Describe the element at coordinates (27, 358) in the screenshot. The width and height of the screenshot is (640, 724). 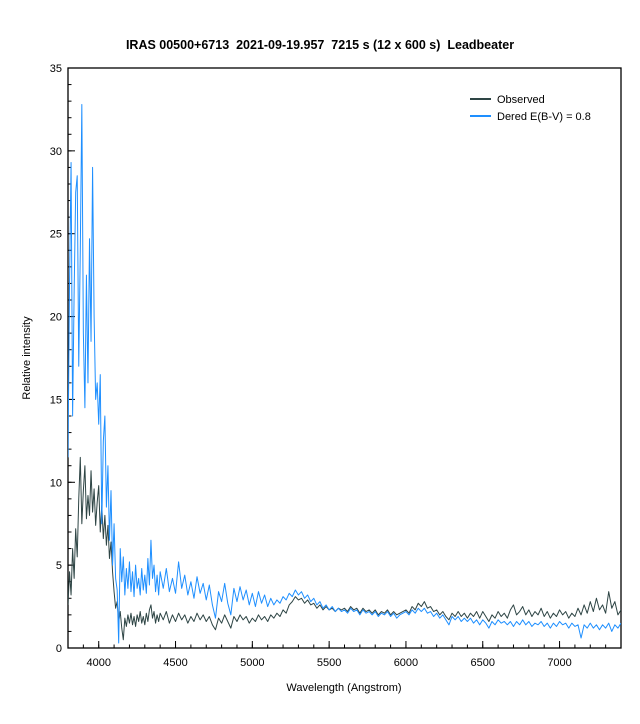
I see `y-axis-label: Relative intensity` at that location.